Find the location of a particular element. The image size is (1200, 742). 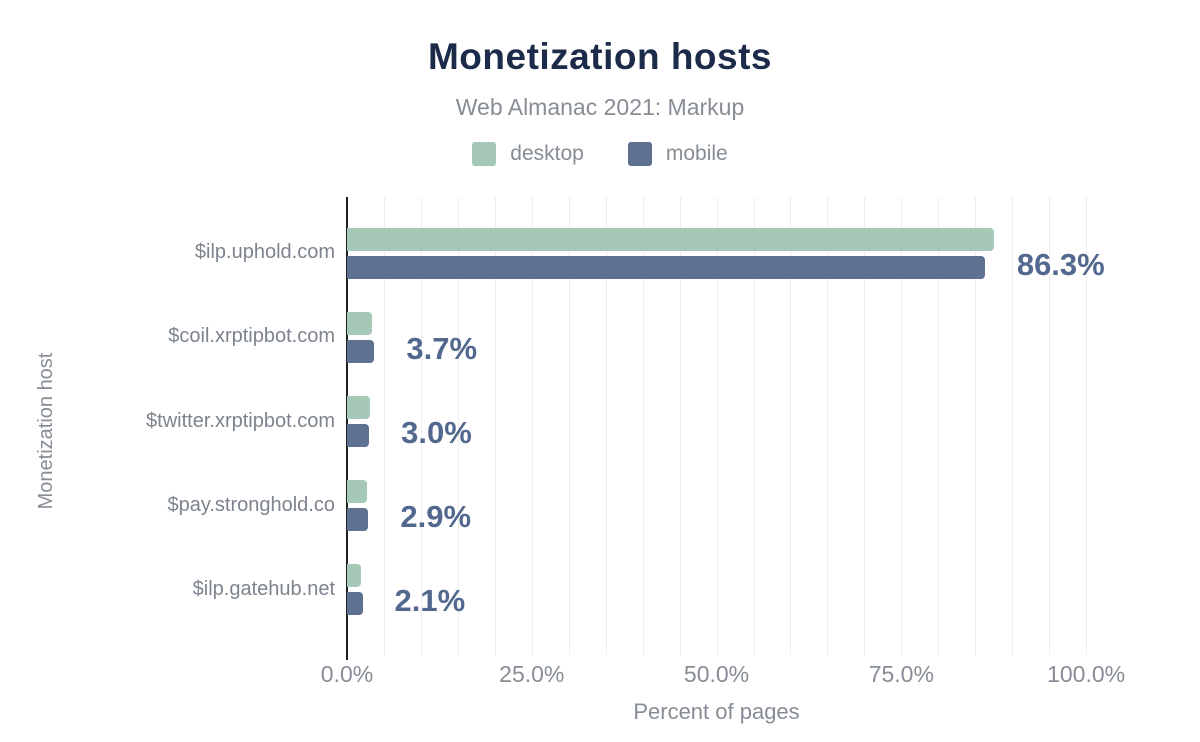

legend-swatch-desktop is located at coordinates (484, 154).